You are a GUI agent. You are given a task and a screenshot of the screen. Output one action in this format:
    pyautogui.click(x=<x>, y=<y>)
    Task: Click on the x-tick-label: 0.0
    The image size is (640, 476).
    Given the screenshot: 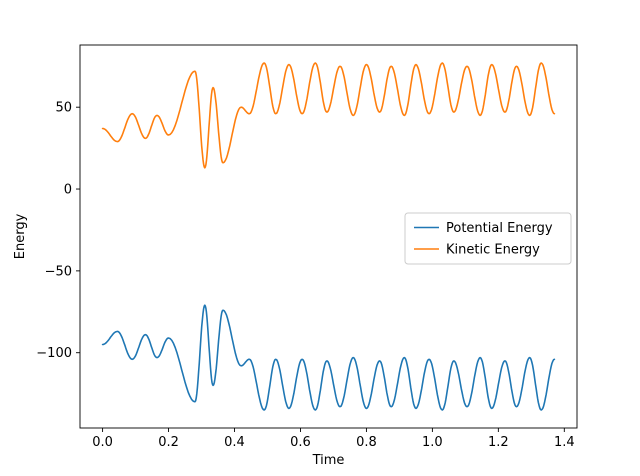 What is the action you would take?
    pyautogui.click(x=102, y=442)
    